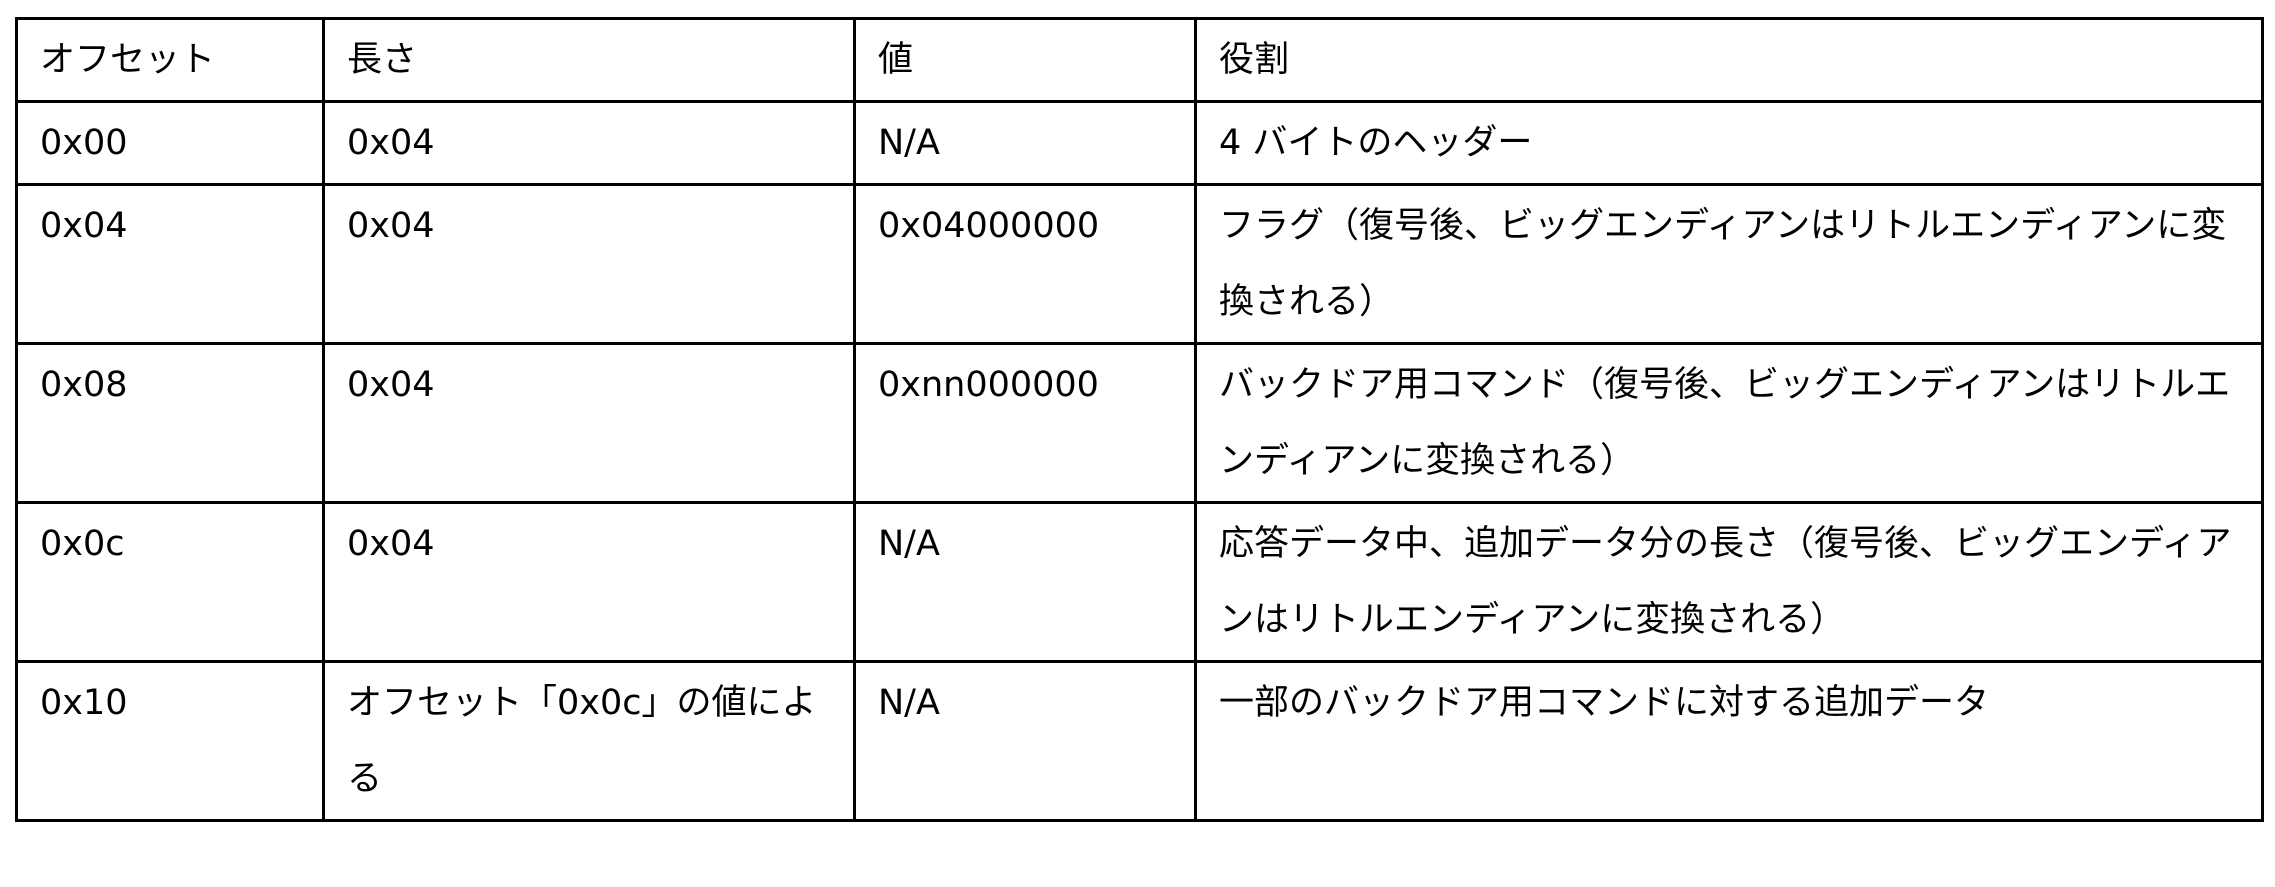 The image size is (2275, 887). Describe the element at coordinates (589, 741) in the screenshot. I see `cell-length: オフセット「0x0c」の値による` at that location.